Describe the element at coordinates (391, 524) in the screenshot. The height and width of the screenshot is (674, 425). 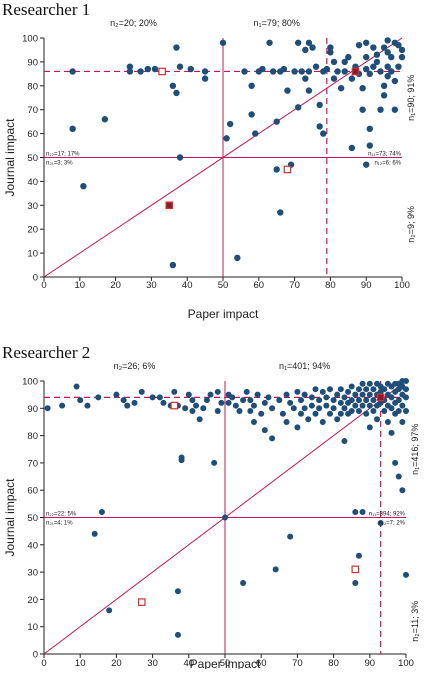
I see `label-lower-right-quadrant: n₁₂=7; 2%` at that location.